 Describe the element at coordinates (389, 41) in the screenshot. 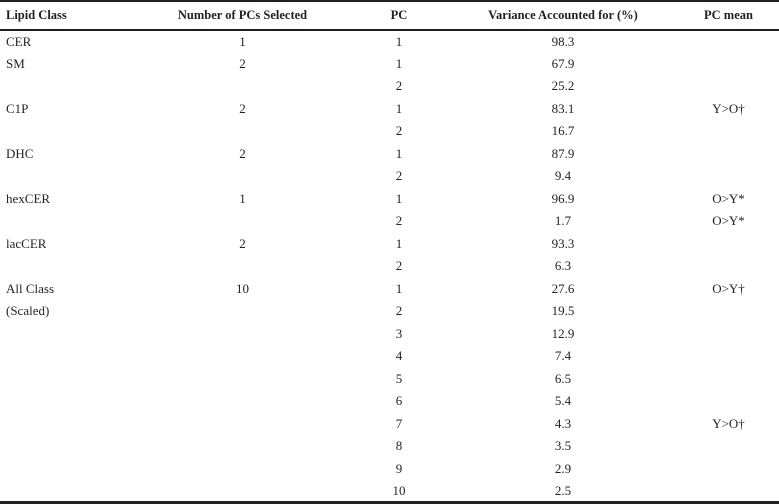

I see `table-row: CER 1 1 98.3` at that location.